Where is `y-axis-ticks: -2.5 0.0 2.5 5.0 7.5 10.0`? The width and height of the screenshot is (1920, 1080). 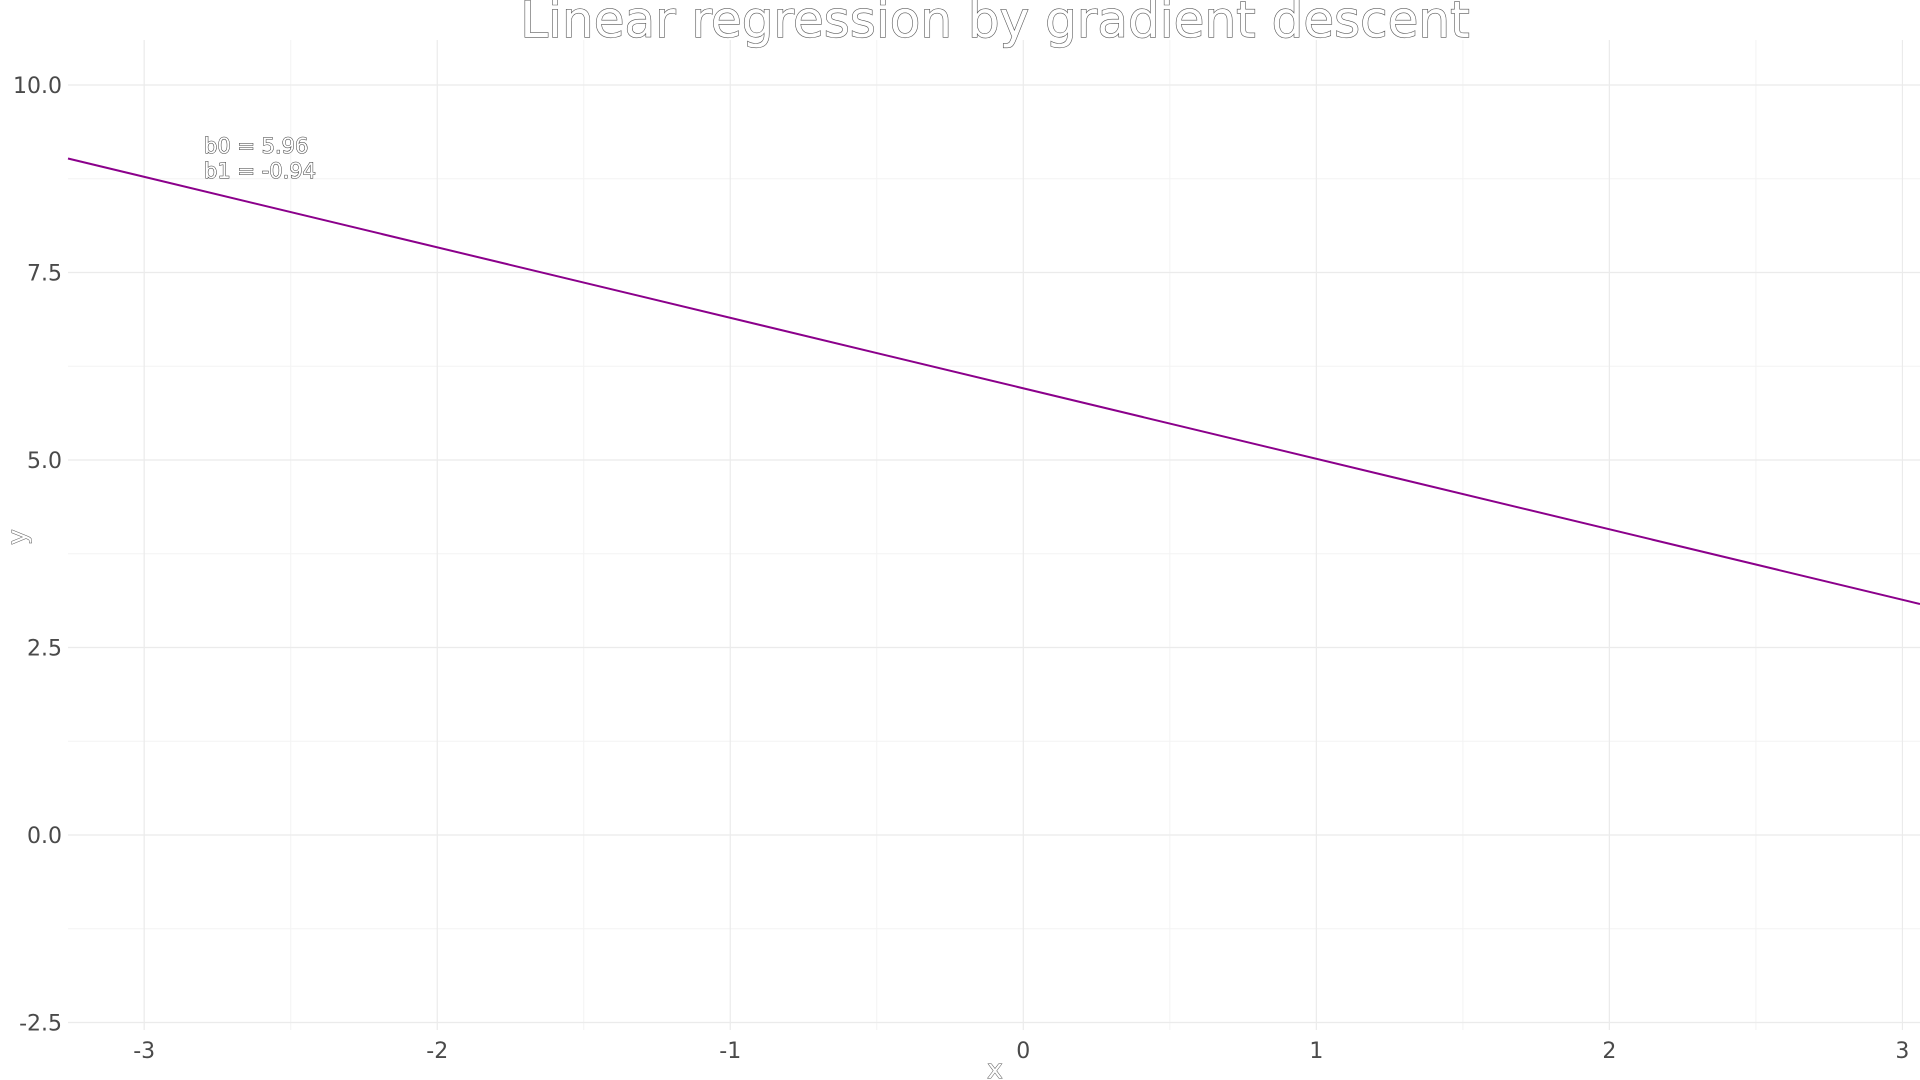 y-axis-ticks: -2.5 0.0 2.5 5.0 7.5 10.0 is located at coordinates (37, 555).